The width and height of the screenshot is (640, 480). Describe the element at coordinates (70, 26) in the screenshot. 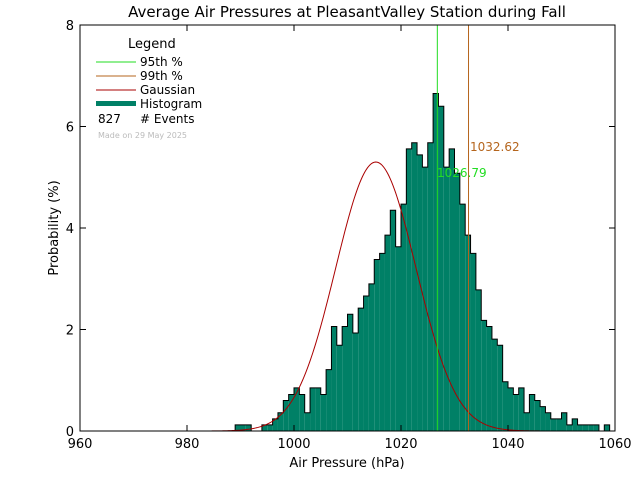

I see `y-tick-label: 8` at that location.